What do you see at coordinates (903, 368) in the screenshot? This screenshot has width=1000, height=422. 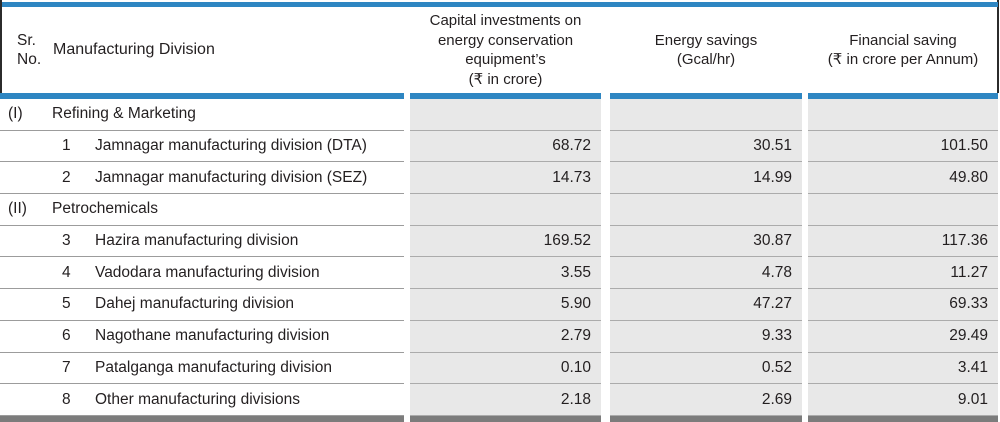 I see `financial-cell: 3.41` at bounding box center [903, 368].